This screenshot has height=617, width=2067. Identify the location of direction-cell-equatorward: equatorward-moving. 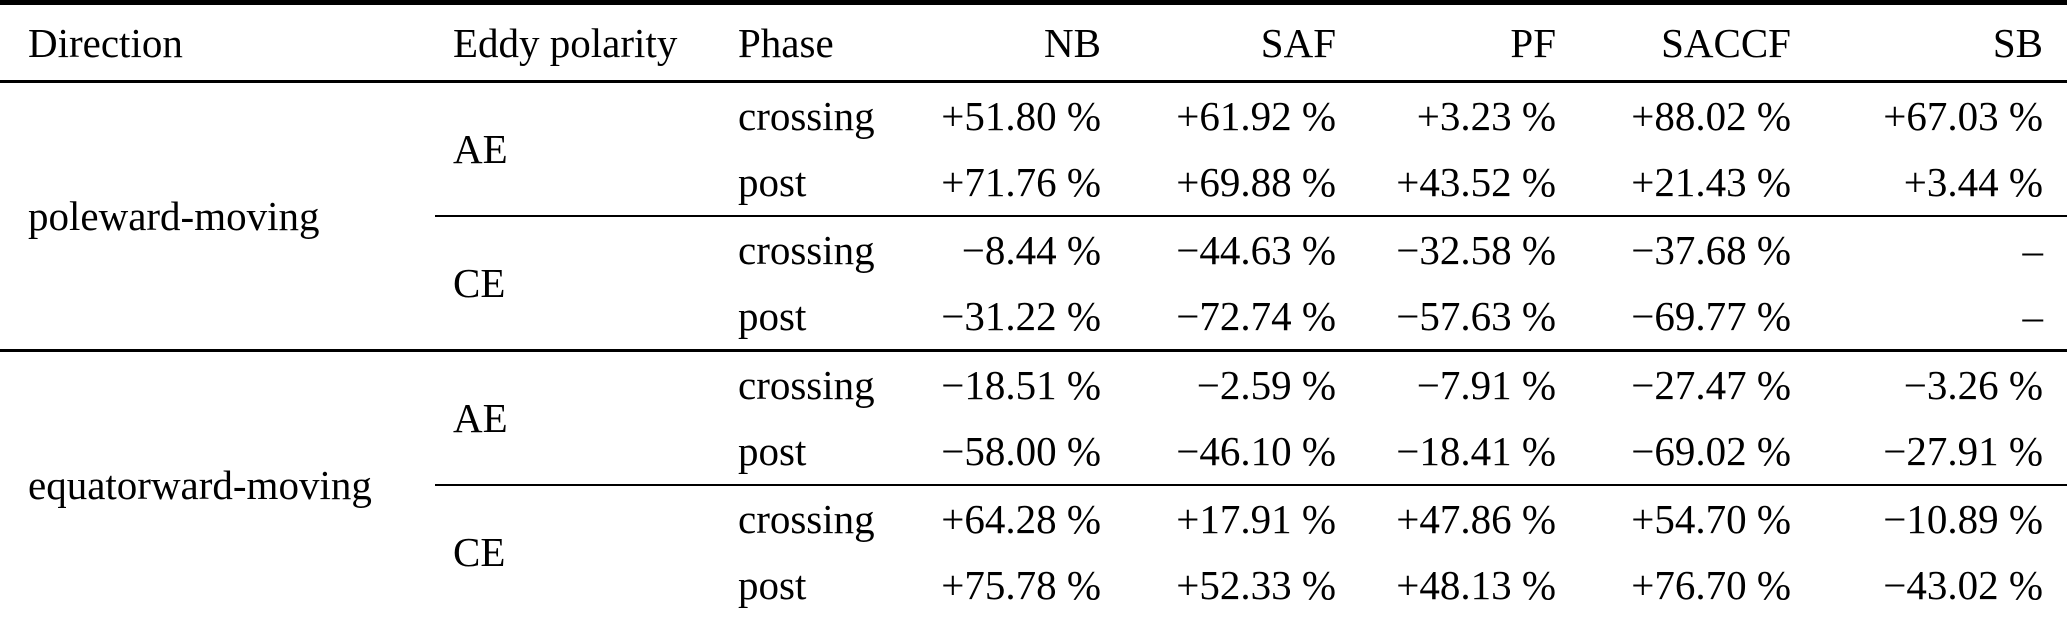
(217, 483).